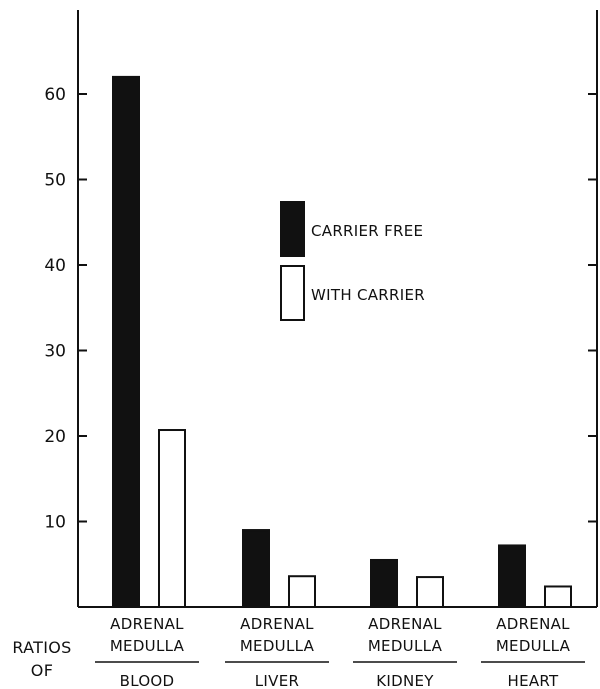 Image resolution: width=600 pixels, height=689 pixels. Describe the element at coordinates (55, 181) in the screenshot. I see `y-tick-label: 50` at that location.